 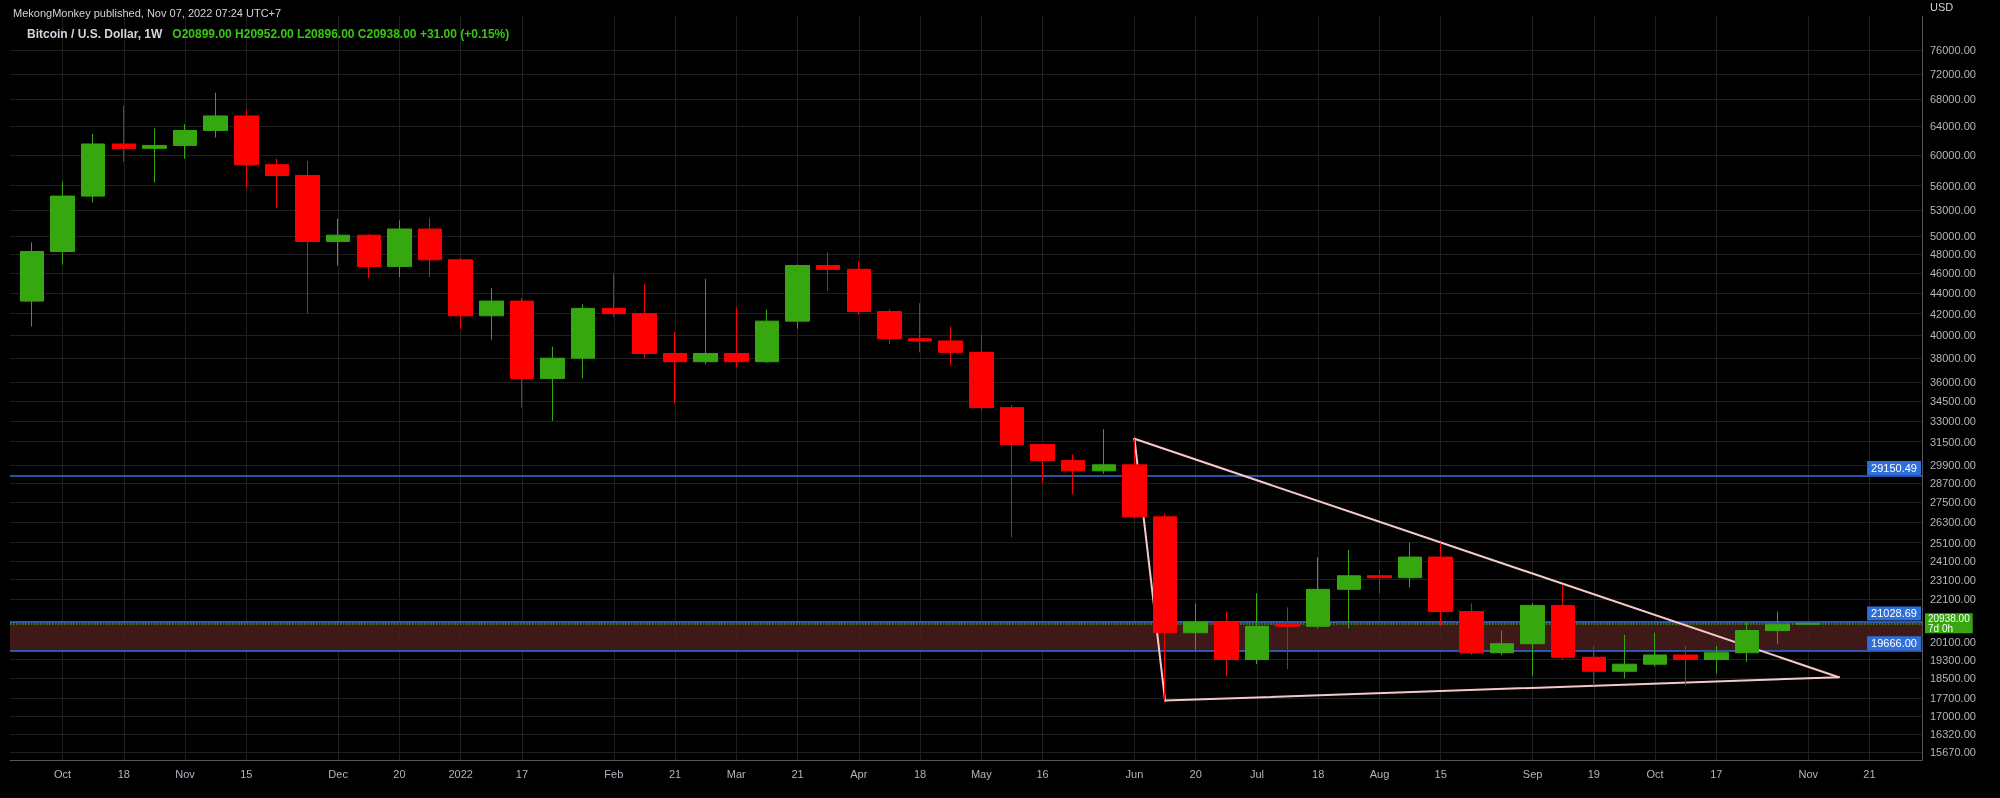 I want to click on y-tick-label: 72000.00, so click(x=1953, y=73).